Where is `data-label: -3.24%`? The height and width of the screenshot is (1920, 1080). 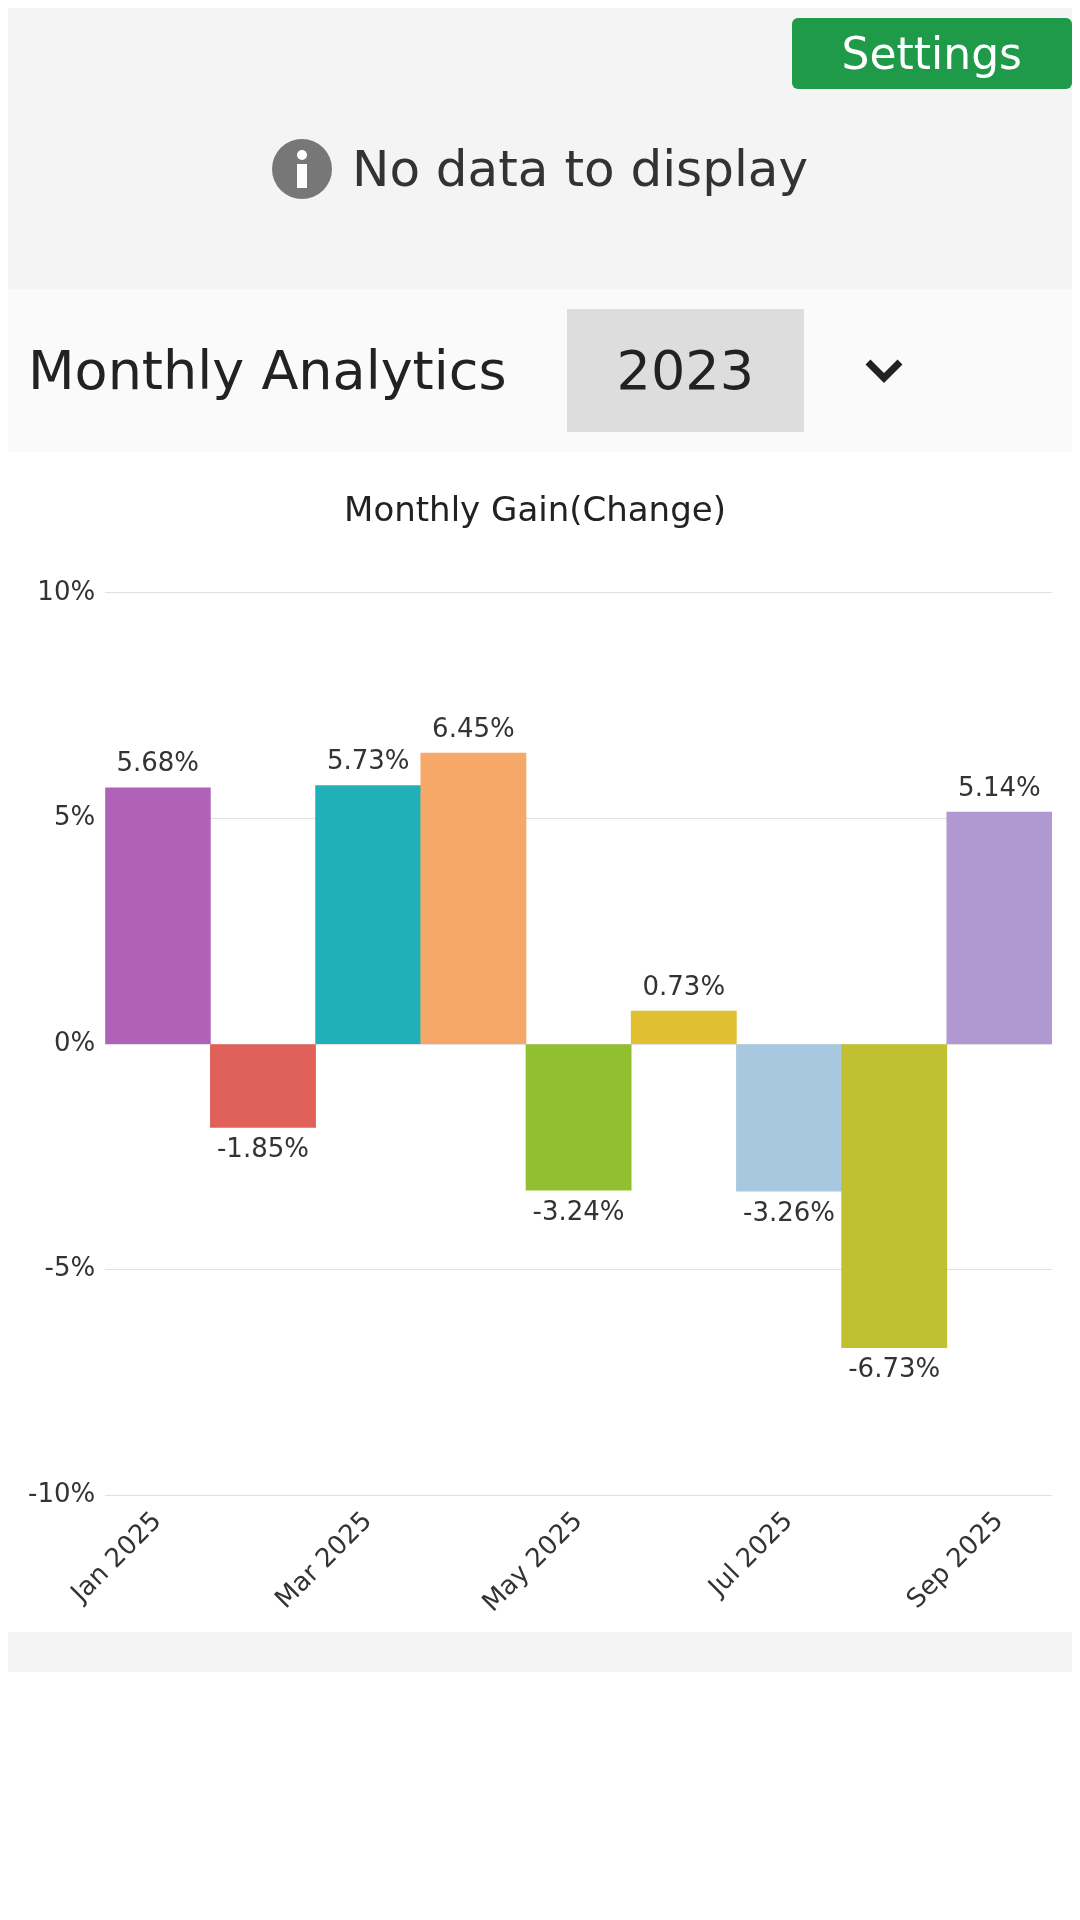 data-label: -3.24% is located at coordinates (578, 1211).